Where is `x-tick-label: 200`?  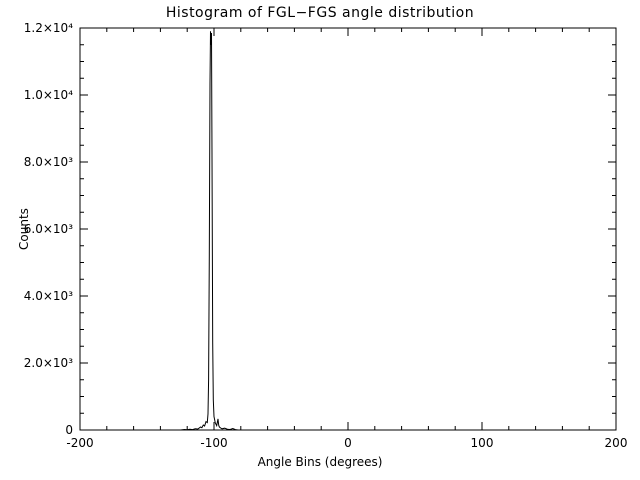
x-tick-label: 200 is located at coordinates (616, 443).